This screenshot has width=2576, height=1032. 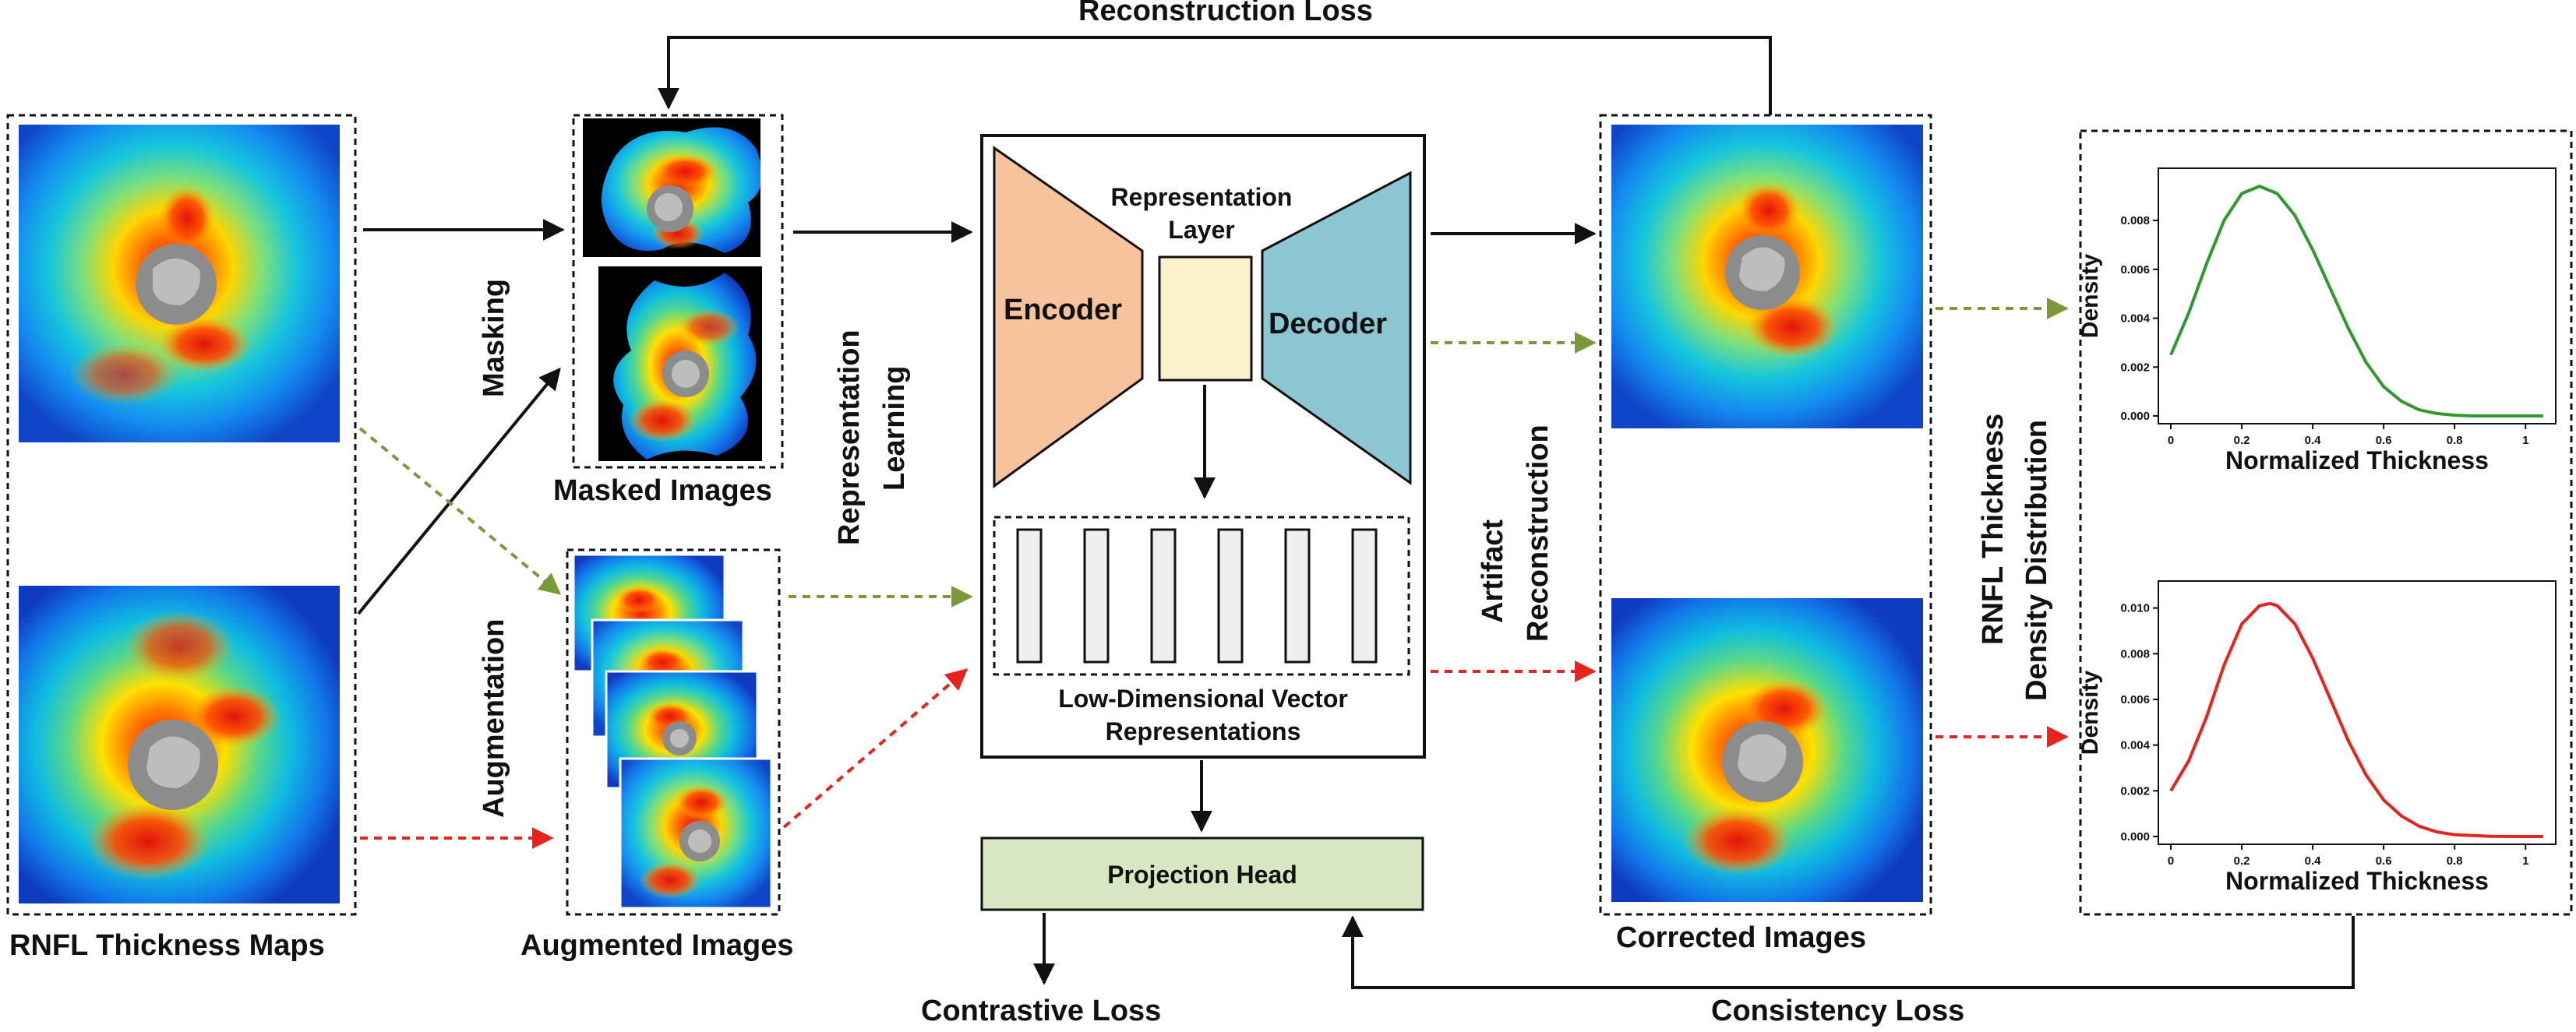 What do you see at coordinates (1202, 197) in the screenshot?
I see `representation-layer-label-1: Representation` at bounding box center [1202, 197].